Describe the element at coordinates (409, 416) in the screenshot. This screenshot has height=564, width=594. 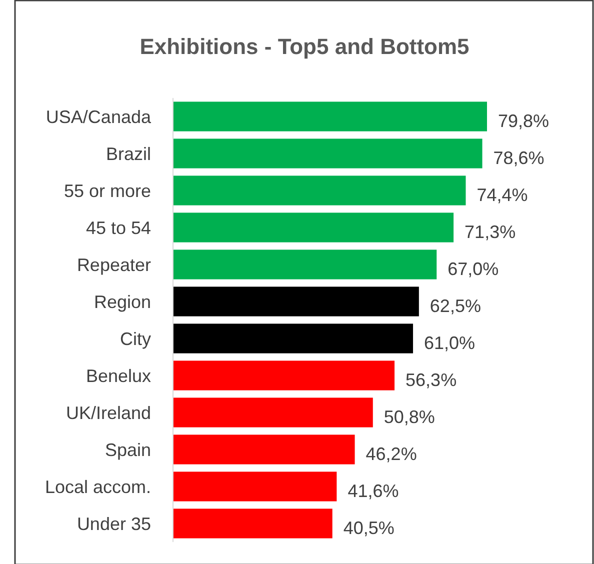
I see `data-label: 50,8%` at that location.